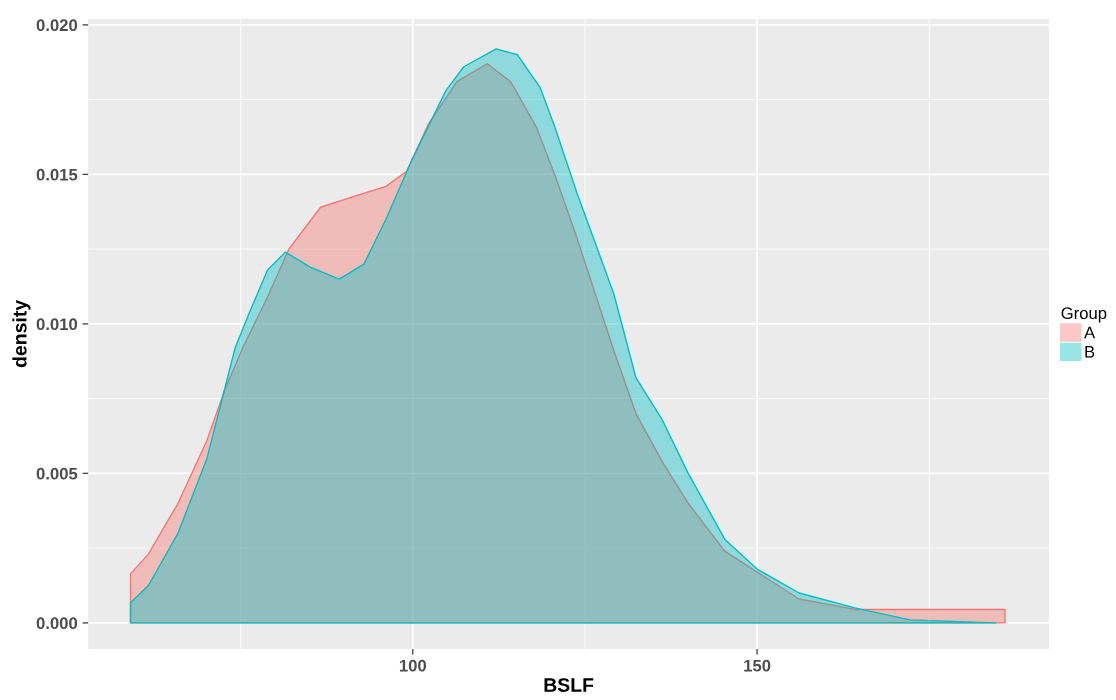 Image resolution: width=1116 pixels, height=700 pixels. I want to click on x-tick-label: 150, so click(757, 665).